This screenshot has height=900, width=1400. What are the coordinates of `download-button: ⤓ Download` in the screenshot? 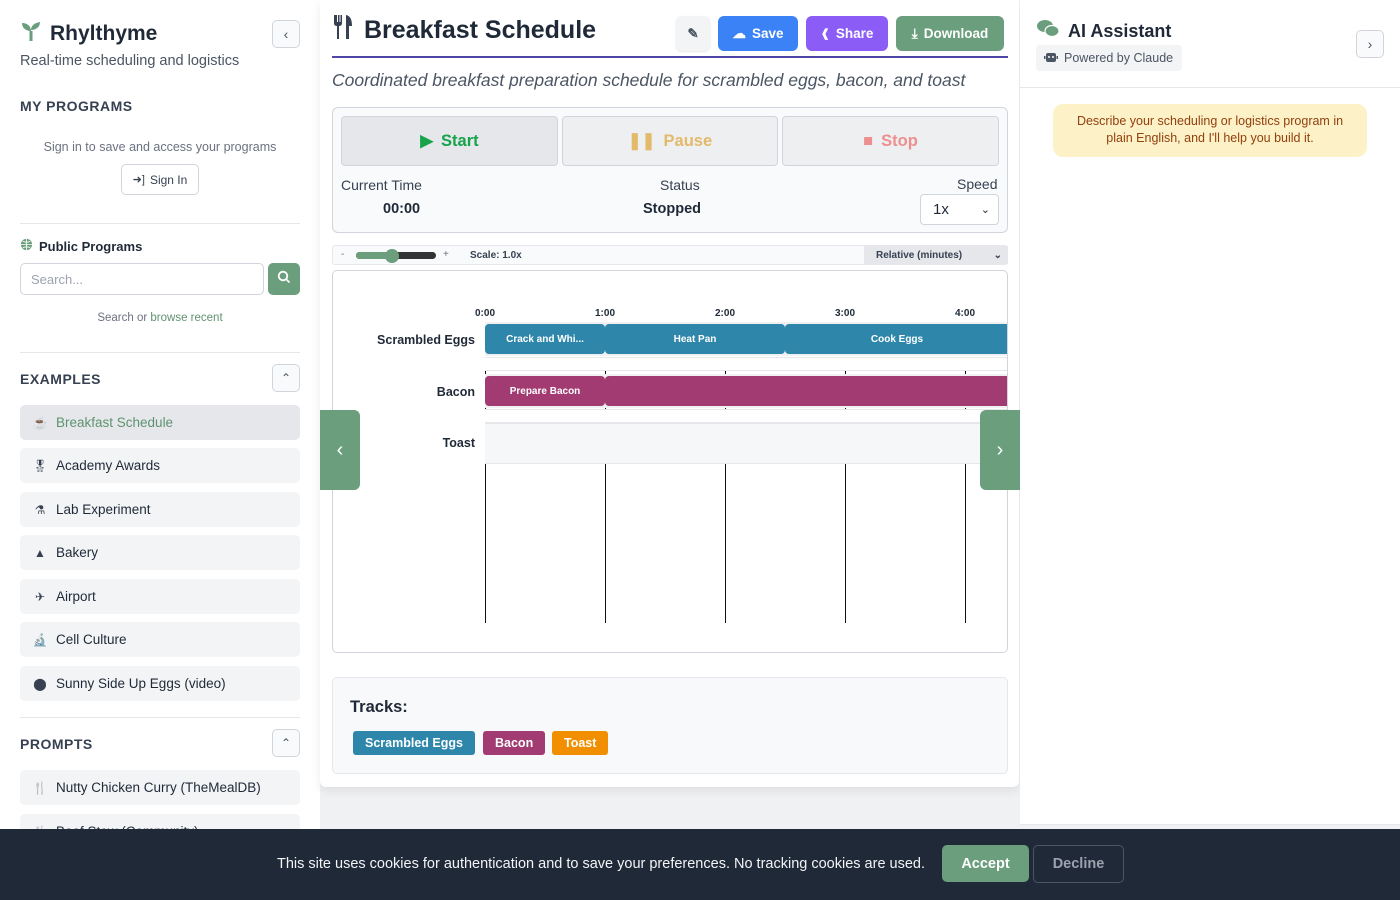 It's located at (950, 33).